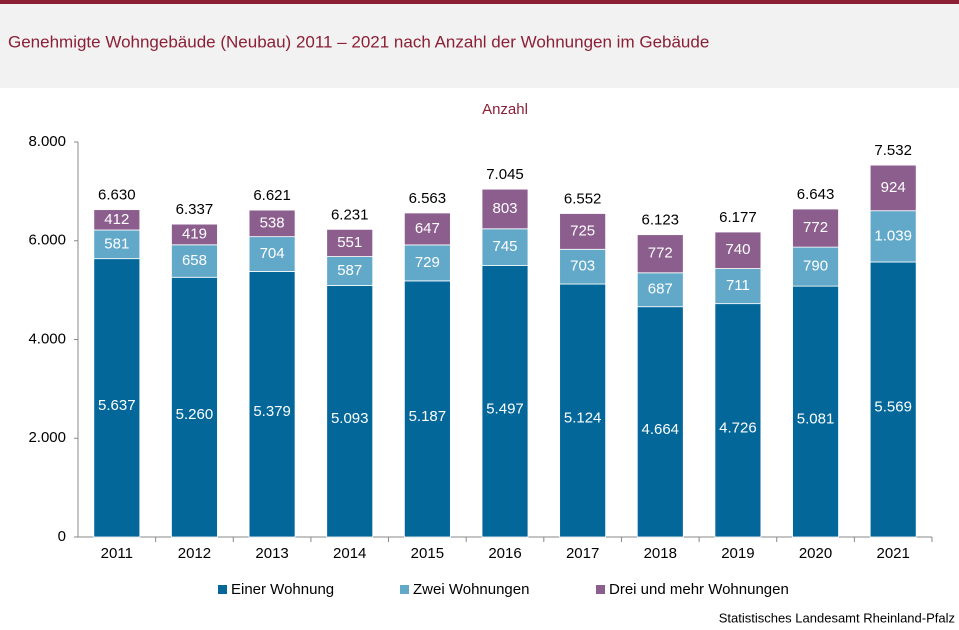 This screenshot has width=959, height=630. I want to click on value-label: 538, so click(272, 222).